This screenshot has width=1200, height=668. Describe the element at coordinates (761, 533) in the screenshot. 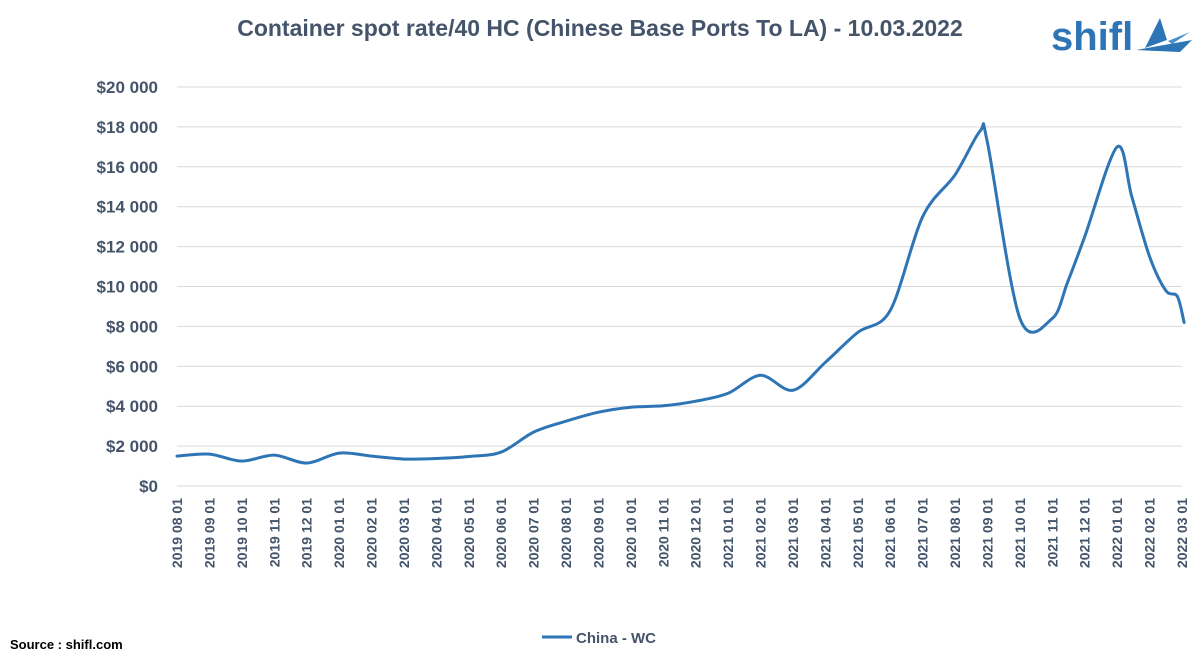

I see `x-tick-label: 2021 02 01` at that location.